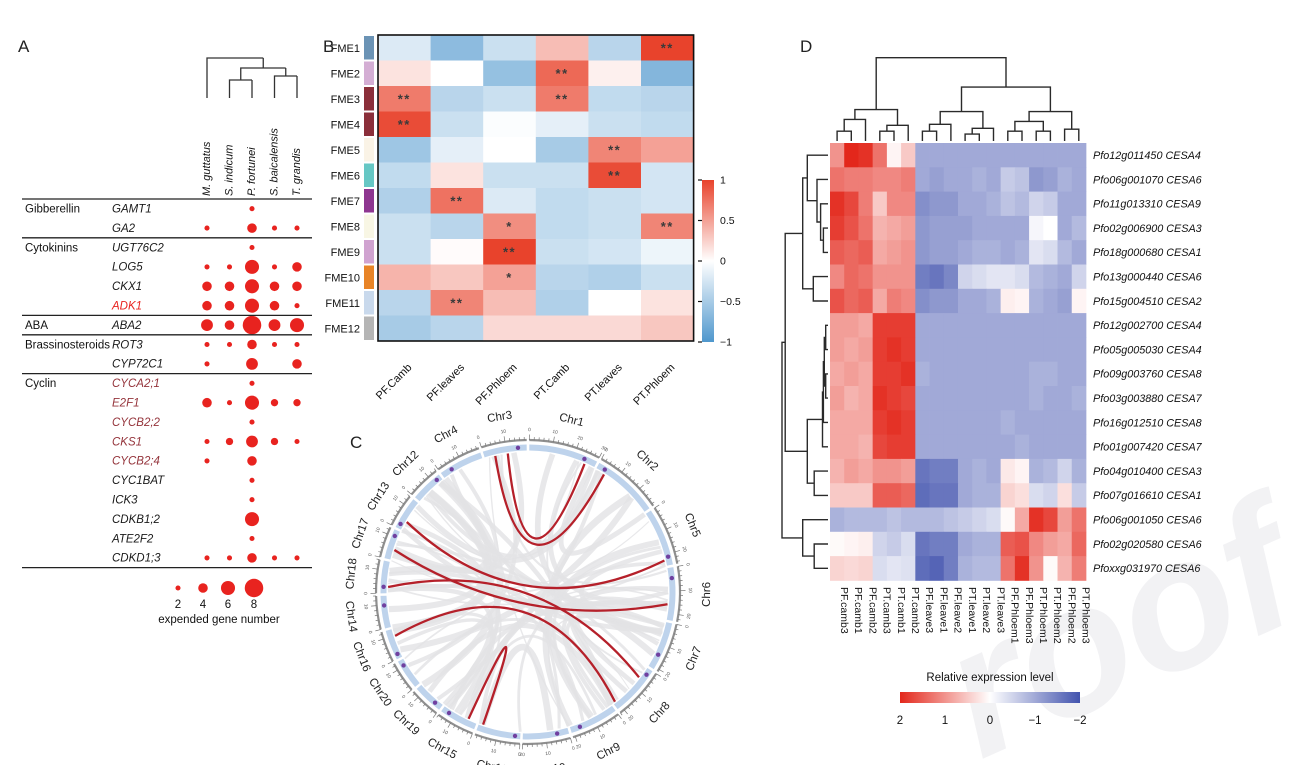 This screenshot has height=765, width=1303. I want to click on gene-row-label: Pfo18g000680 CESA1, so click(1147, 253).